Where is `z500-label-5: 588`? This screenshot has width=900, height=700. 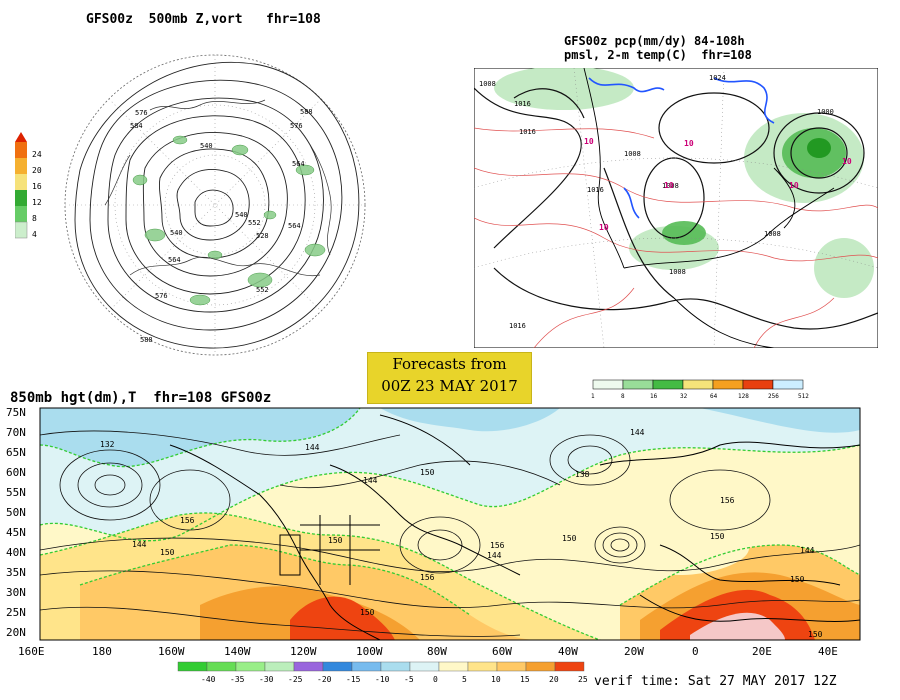
z500-label-5: 588 is located at coordinates (306, 112).